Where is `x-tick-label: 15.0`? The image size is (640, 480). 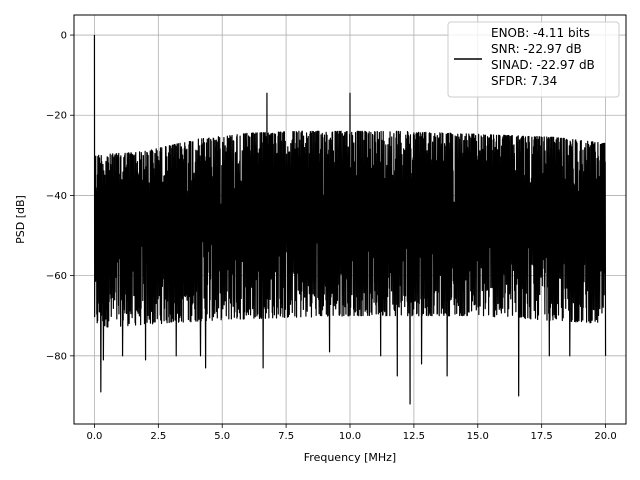 x-tick-label: 15.0 is located at coordinates (478, 436).